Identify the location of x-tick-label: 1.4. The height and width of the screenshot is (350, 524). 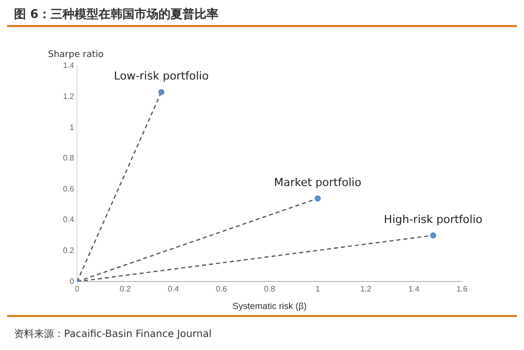
(414, 289).